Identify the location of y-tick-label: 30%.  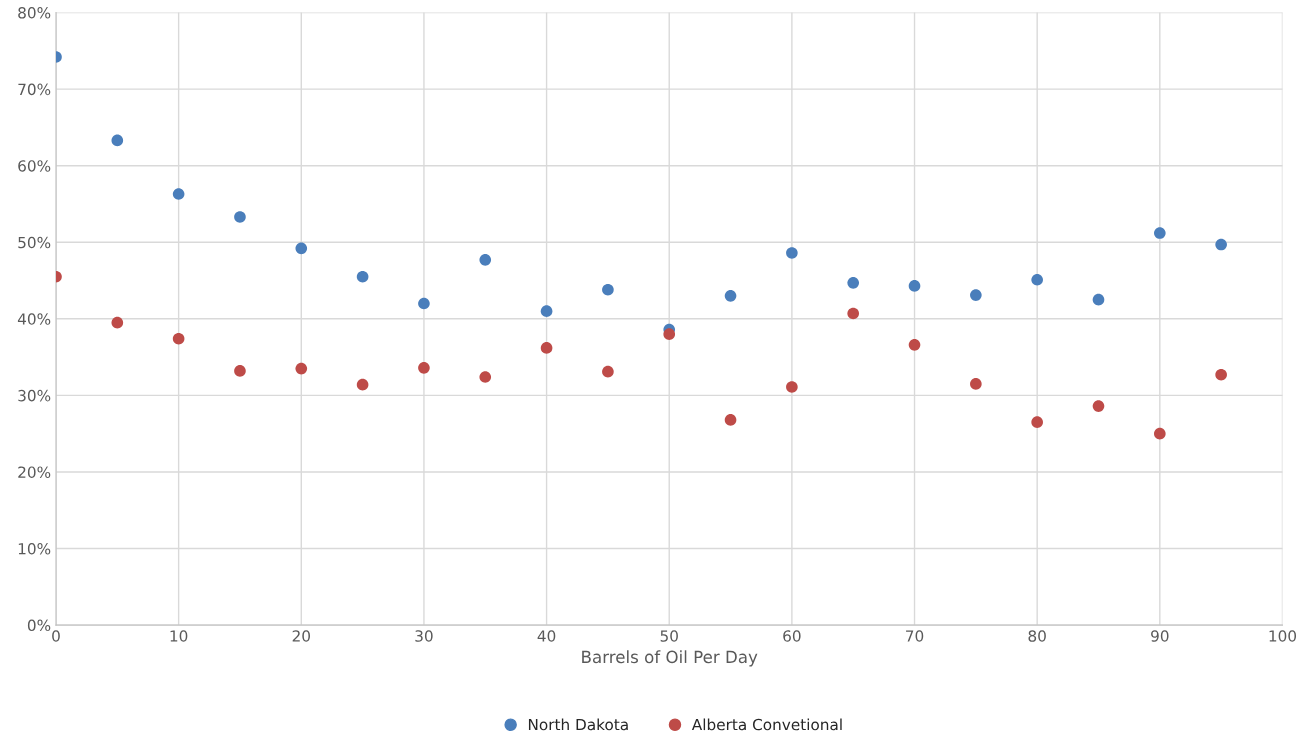
(34, 395).